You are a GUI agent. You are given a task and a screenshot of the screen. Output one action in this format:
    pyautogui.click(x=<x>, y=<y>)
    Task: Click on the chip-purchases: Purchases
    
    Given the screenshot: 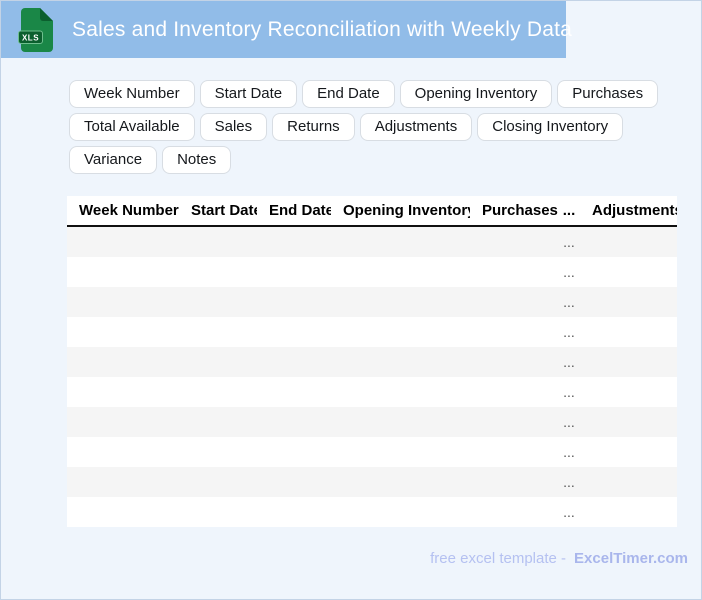 What is the action you would take?
    pyautogui.click(x=608, y=94)
    